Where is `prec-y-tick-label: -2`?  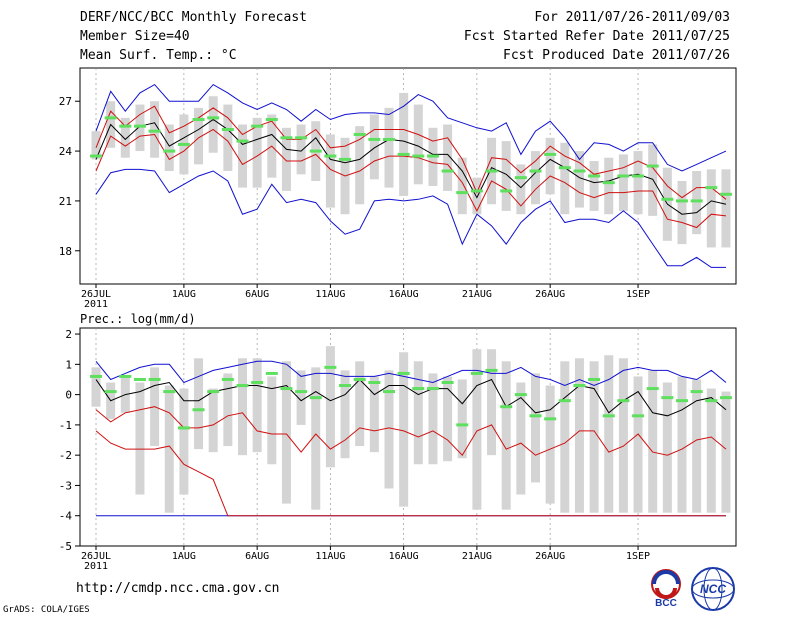
prec-y-tick-label: -2 is located at coordinates (65, 455).